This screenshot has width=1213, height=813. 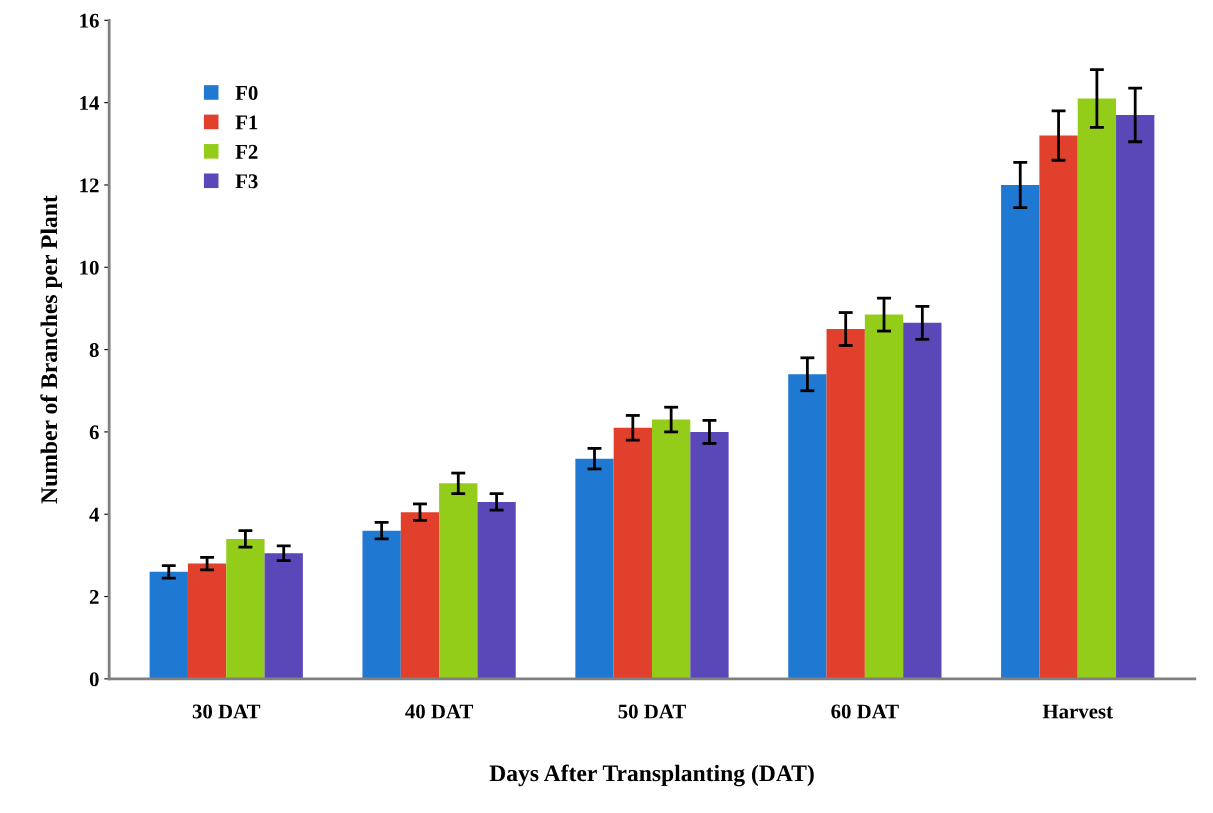 What do you see at coordinates (651, 775) in the screenshot?
I see `x-axis-title: Days After Transplanting (DAT)` at bounding box center [651, 775].